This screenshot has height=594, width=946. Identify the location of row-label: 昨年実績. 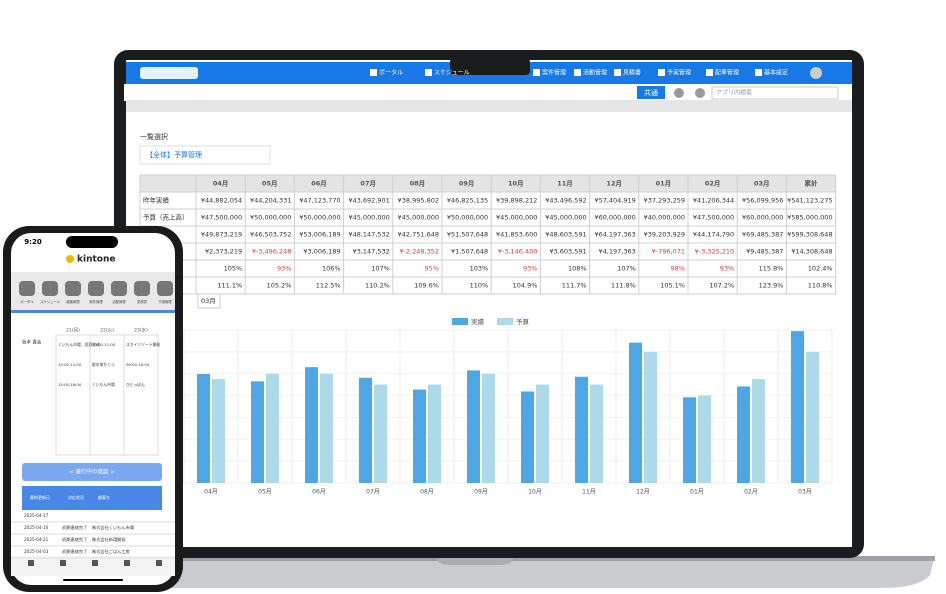
(156, 200).